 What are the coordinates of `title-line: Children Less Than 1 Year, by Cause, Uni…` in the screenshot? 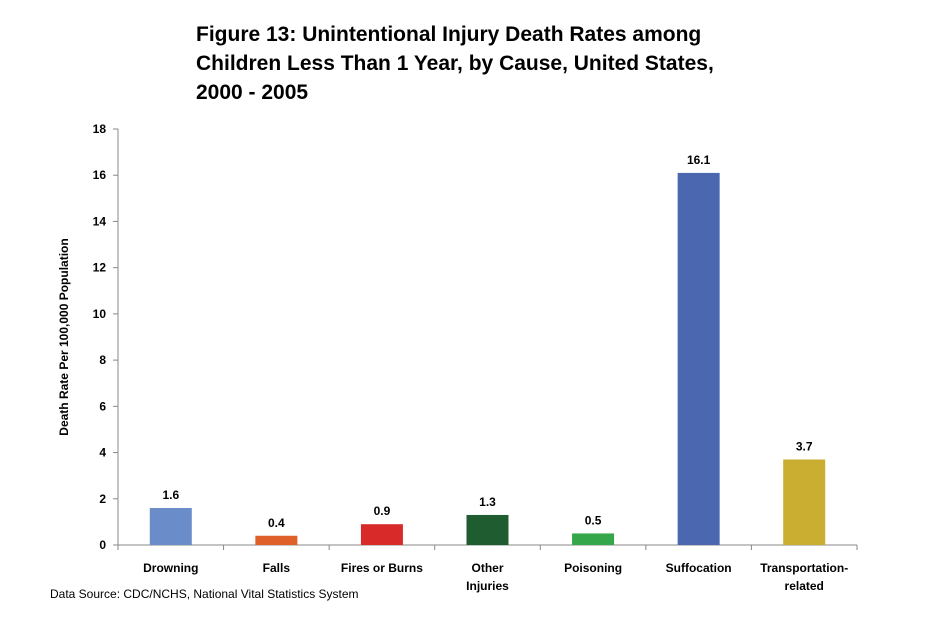 It's located at (455, 63).